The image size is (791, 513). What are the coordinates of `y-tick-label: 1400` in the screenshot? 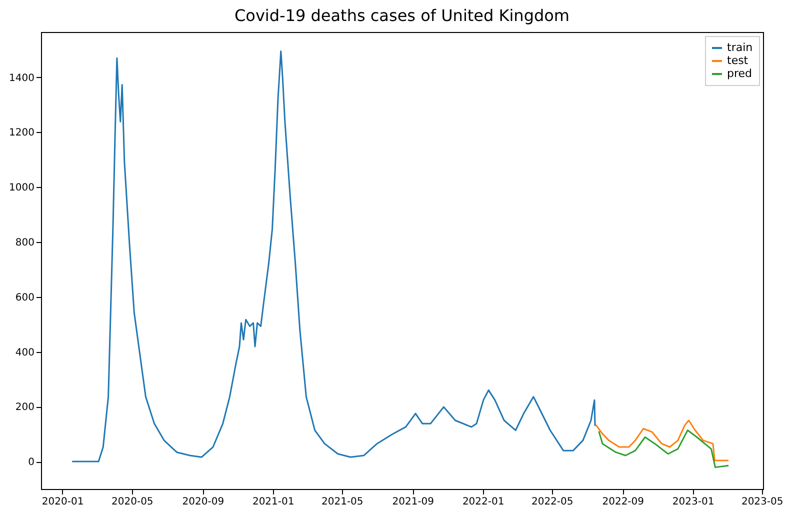 It's located at (21, 78).